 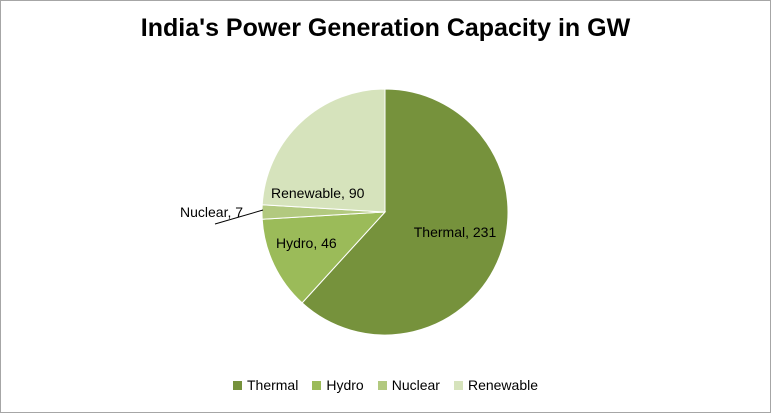 What do you see at coordinates (324, 257) in the screenshot?
I see `pie-slice-hydro` at bounding box center [324, 257].